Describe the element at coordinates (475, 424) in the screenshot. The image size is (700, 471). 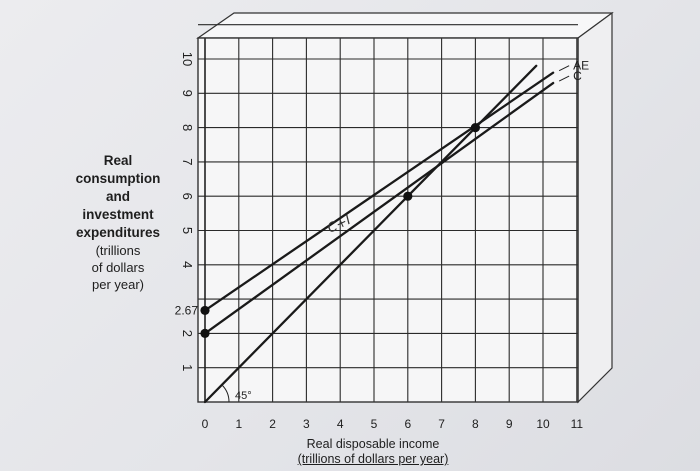
I see `x-tick-label: 8` at that location.